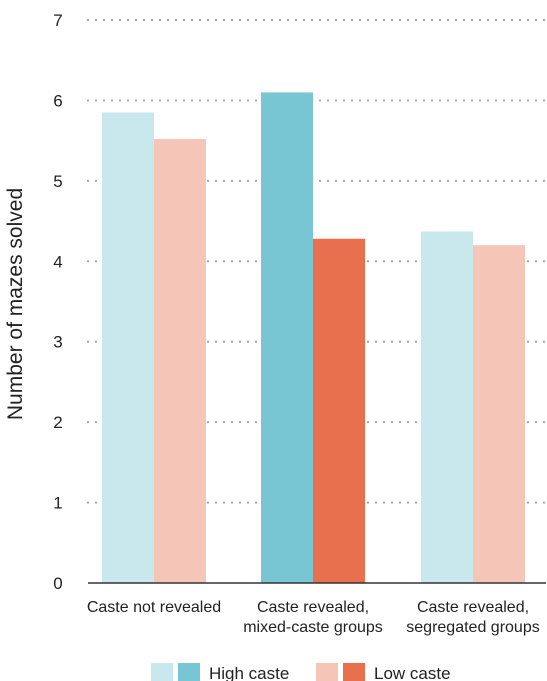 Image resolution: width=547 pixels, height=681 pixels. Describe the element at coordinates (15, 304) in the screenshot. I see `y-axis-label: Number of mazes solved` at that location.